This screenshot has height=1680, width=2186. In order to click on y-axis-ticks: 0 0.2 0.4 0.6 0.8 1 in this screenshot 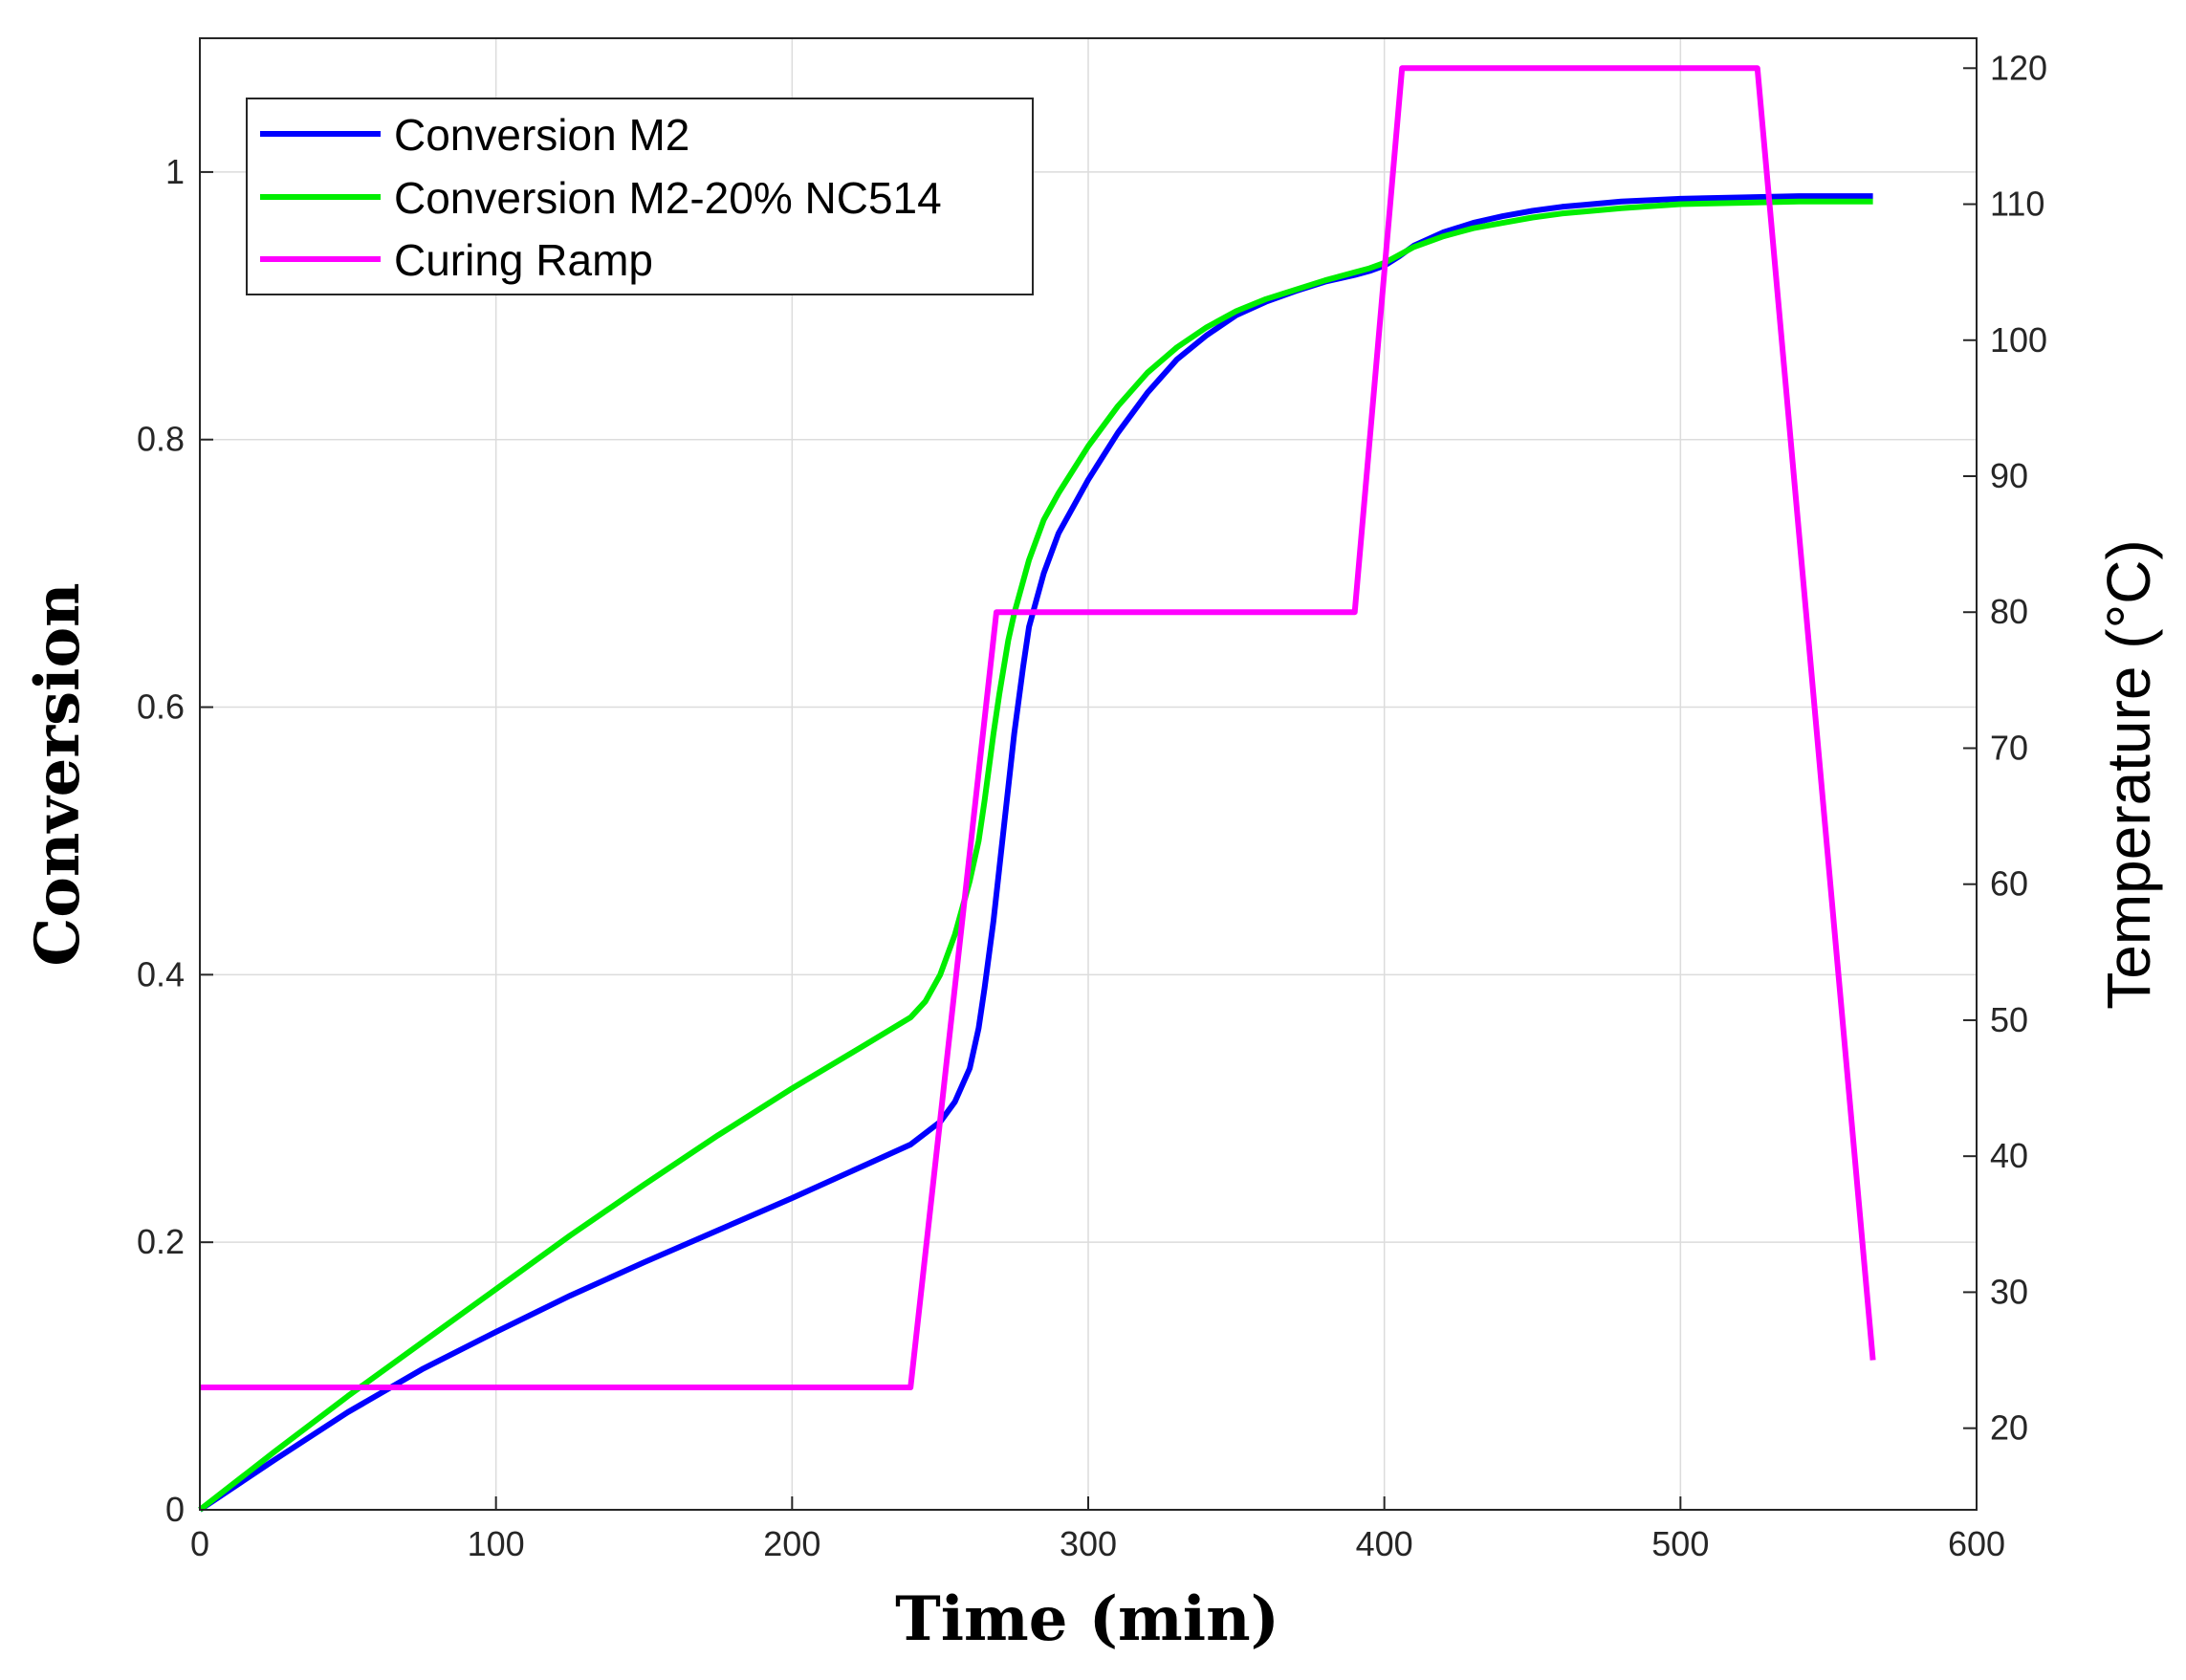, I will do `click(175, 840)`.